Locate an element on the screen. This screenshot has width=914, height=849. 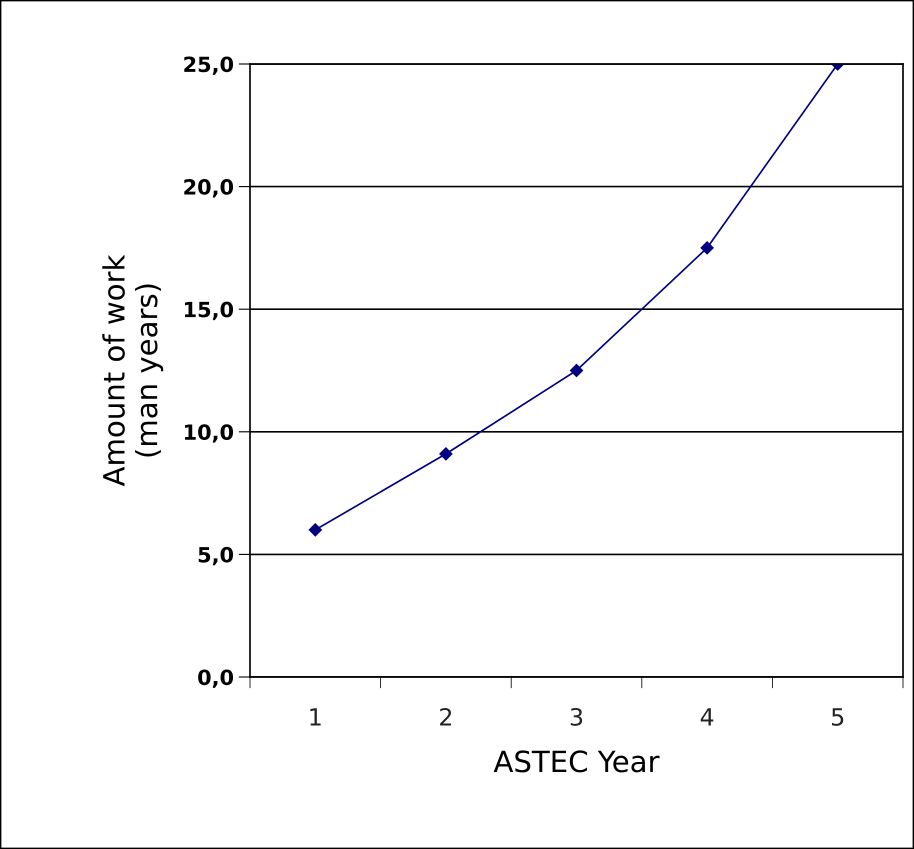
x-axis-title: ASTEC Year is located at coordinates (577, 761).